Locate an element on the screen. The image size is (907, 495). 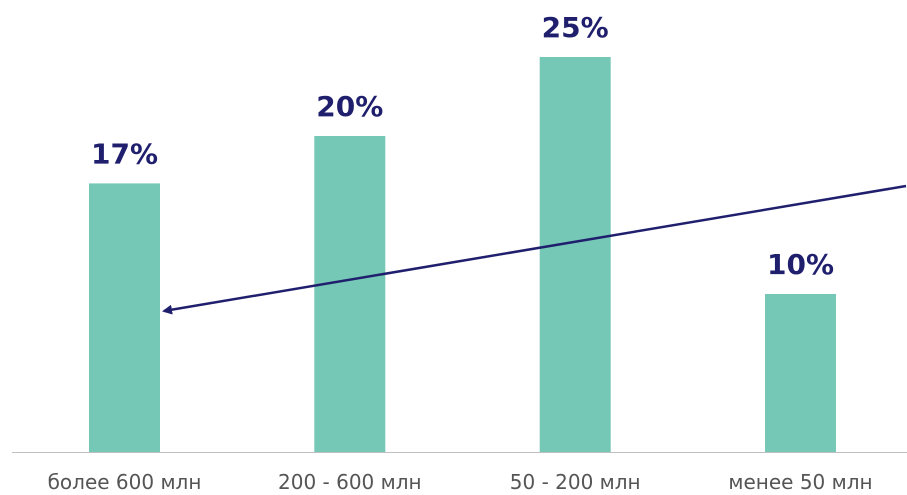
bar-value-label-1: 17% is located at coordinates (124, 153).